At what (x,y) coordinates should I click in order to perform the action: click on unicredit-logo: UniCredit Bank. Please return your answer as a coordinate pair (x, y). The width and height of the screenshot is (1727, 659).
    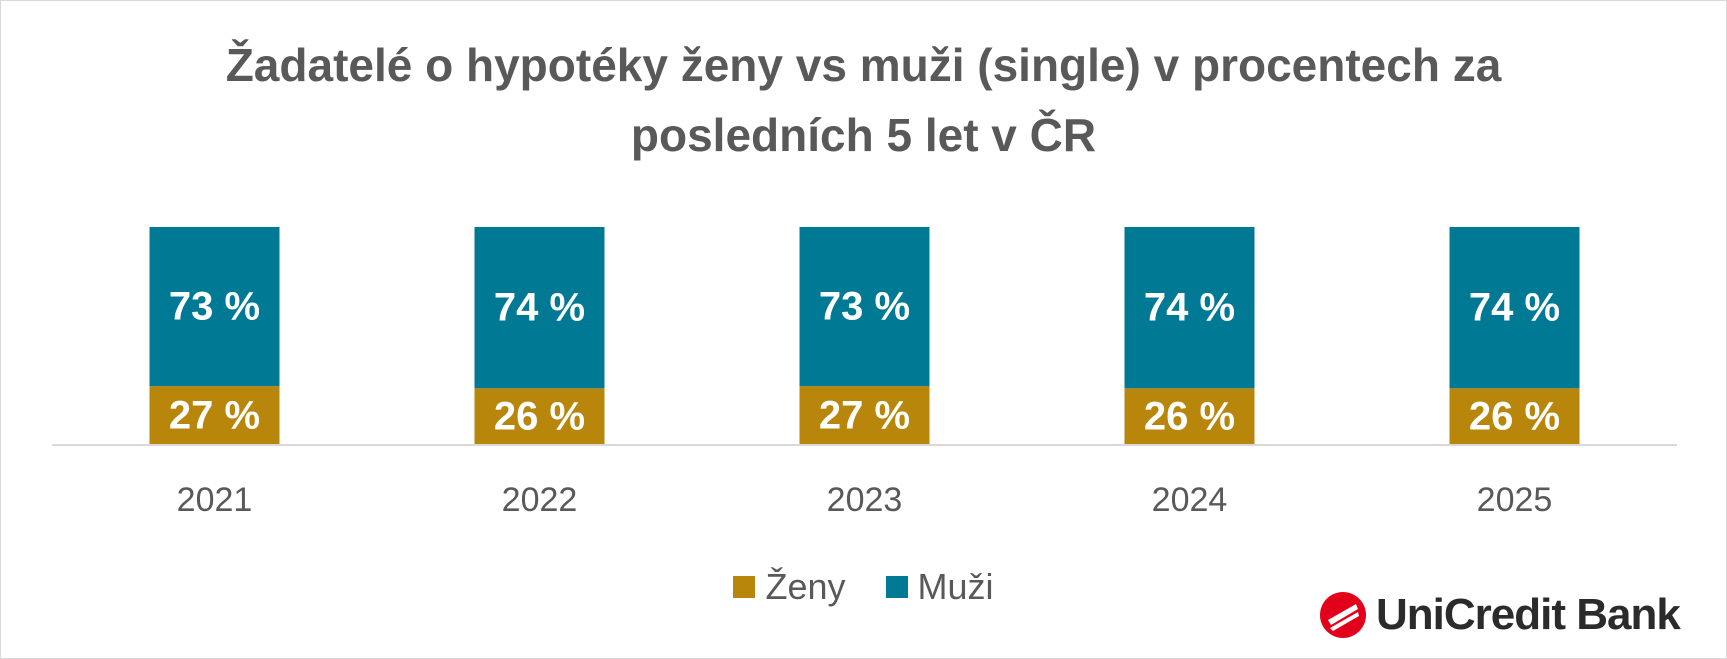
    Looking at the image, I should click on (1499, 615).